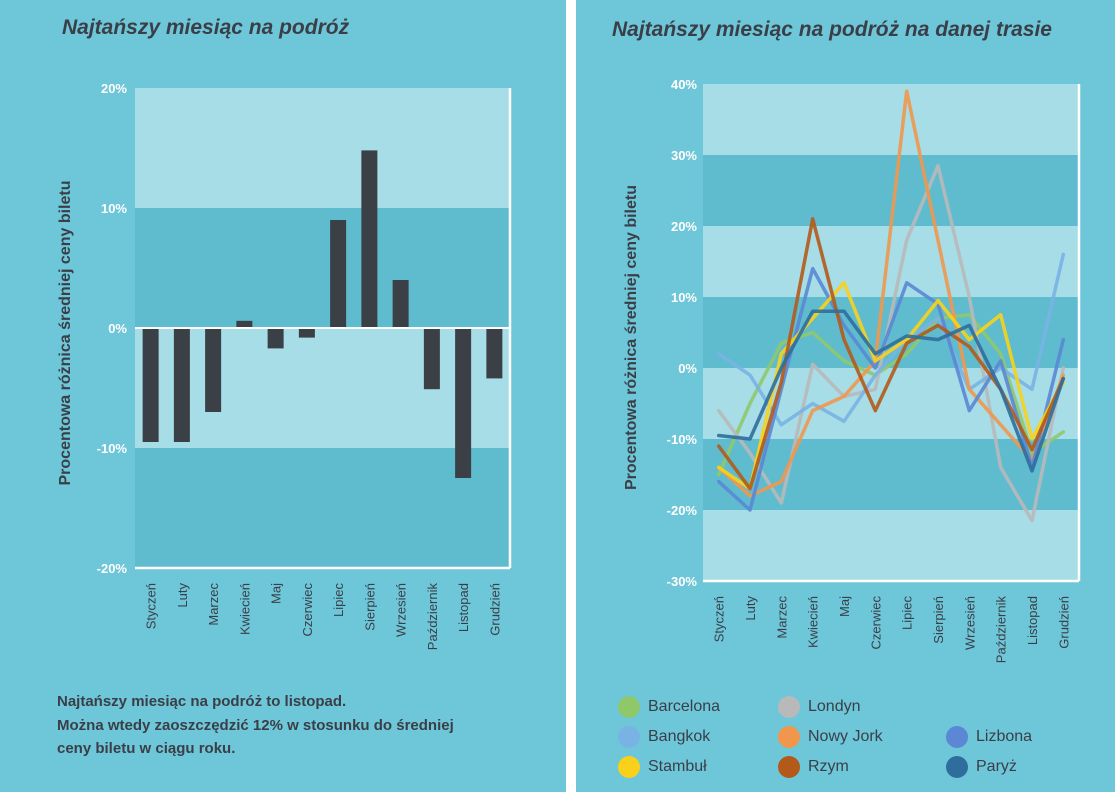 This screenshot has height=792, width=1115. Describe the element at coordinates (996, 766) in the screenshot. I see `legend-label: Paryż` at that location.